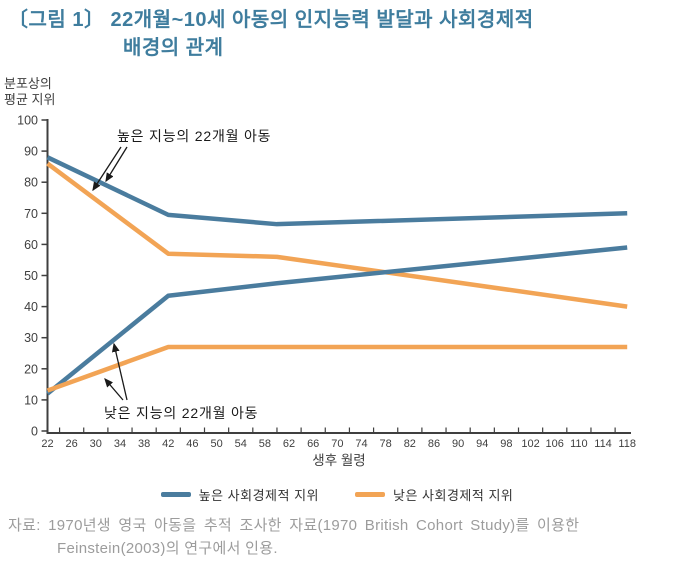 Image resolution: width=674 pixels, height=571 pixels. What do you see at coordinates (31, 245) in the screenshot?
I see `y-tick-label: 60` at bounding box center [31, 245].